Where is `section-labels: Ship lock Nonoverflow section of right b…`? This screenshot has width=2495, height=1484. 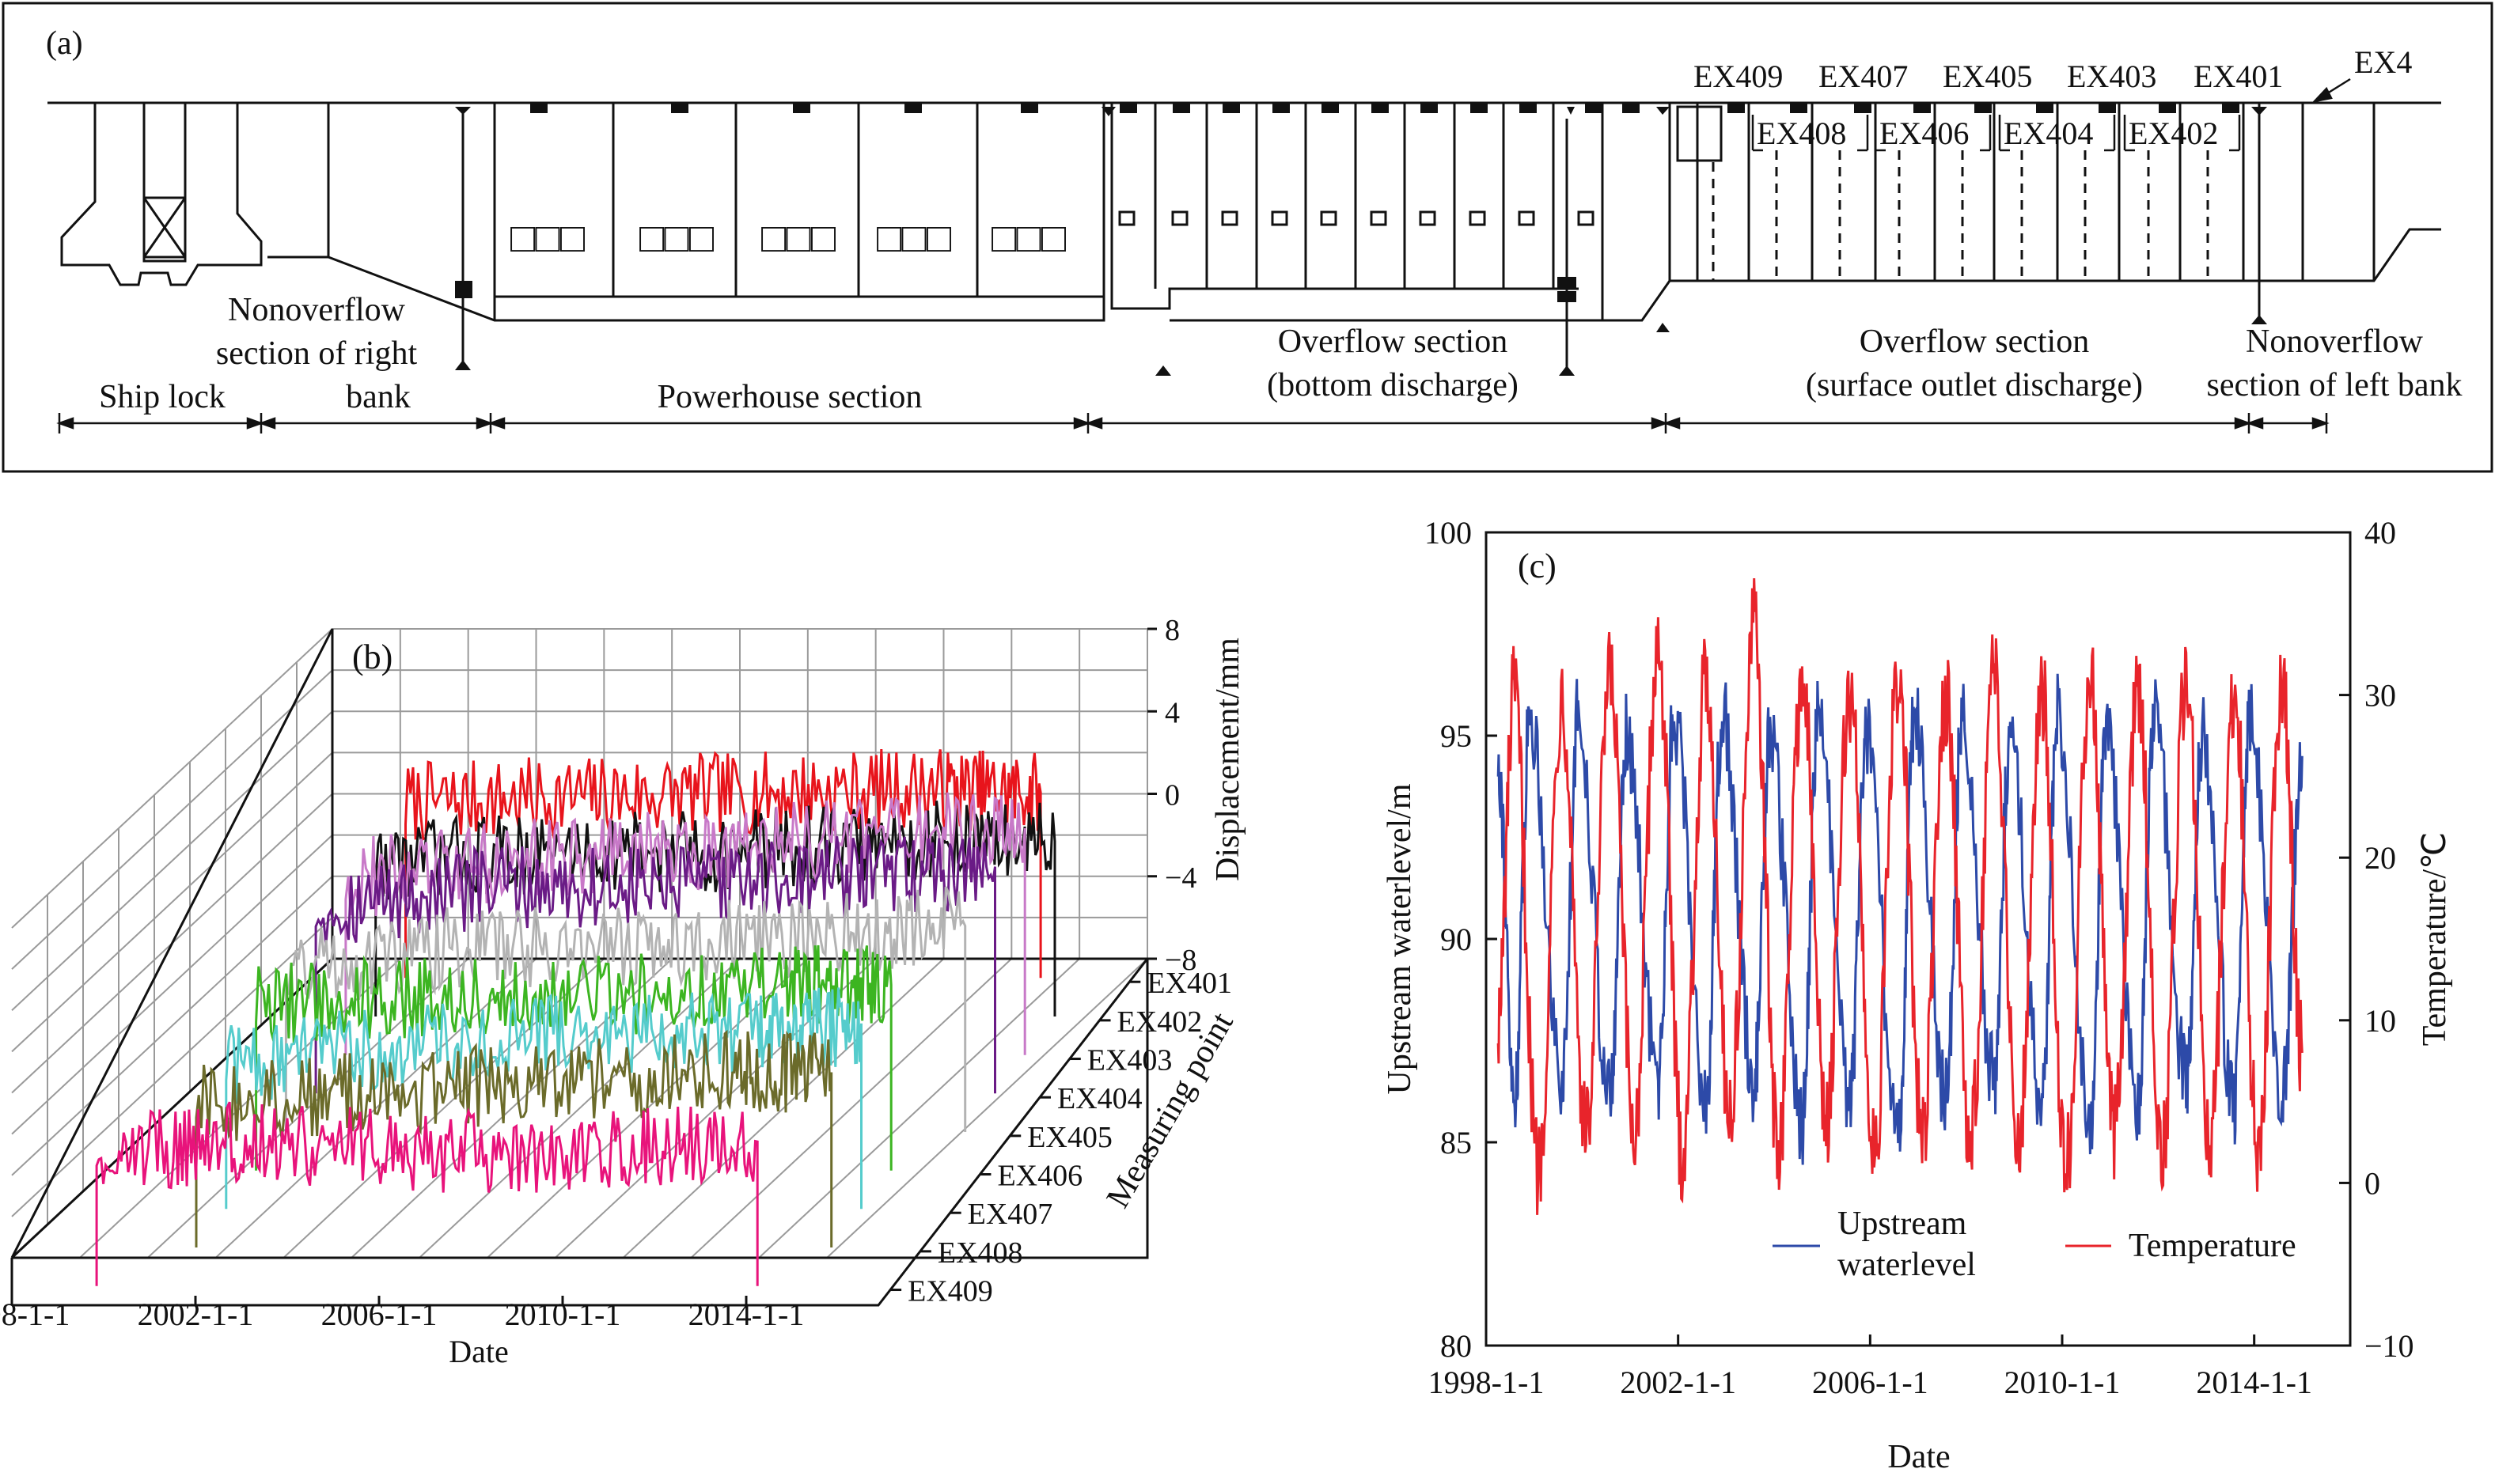
section-labels: Ship lock Nonoverflow section of right b… is located at coordinates (1280, 353).